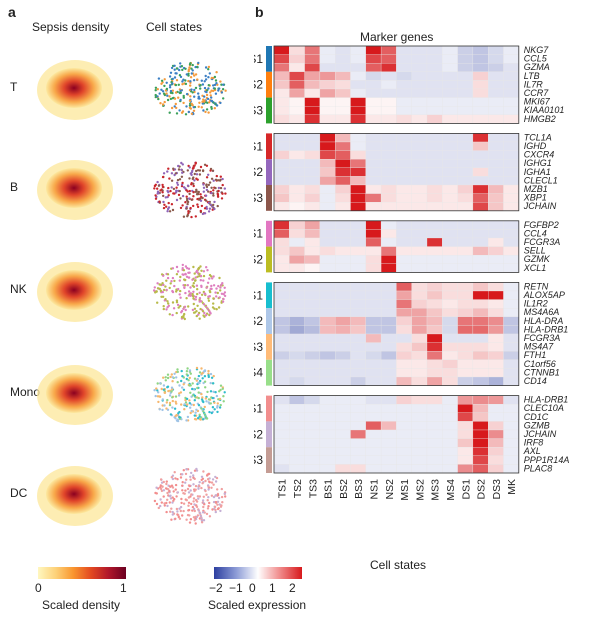 Image resolution: width=594 pixels, height=631 pixels. I want to click on gene-label: HLA-DRB1, so click(546, 329).